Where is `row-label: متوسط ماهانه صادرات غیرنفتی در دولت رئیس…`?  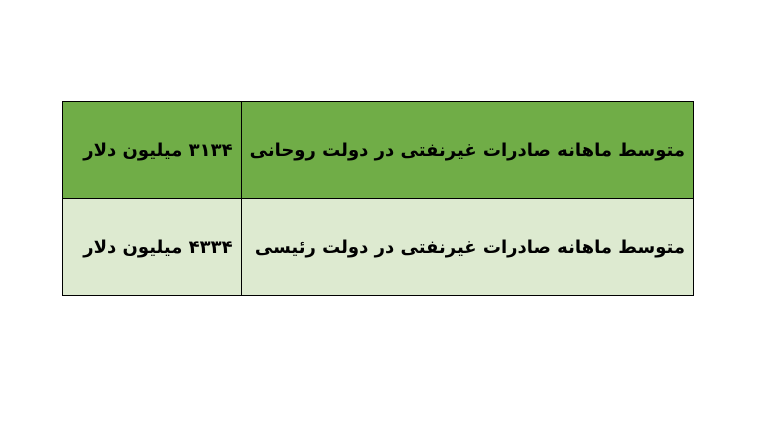
row-label: متوسط ماهانه صادرات غیرنفتی در دولت رئیس… is located at coordinates (467, 247).